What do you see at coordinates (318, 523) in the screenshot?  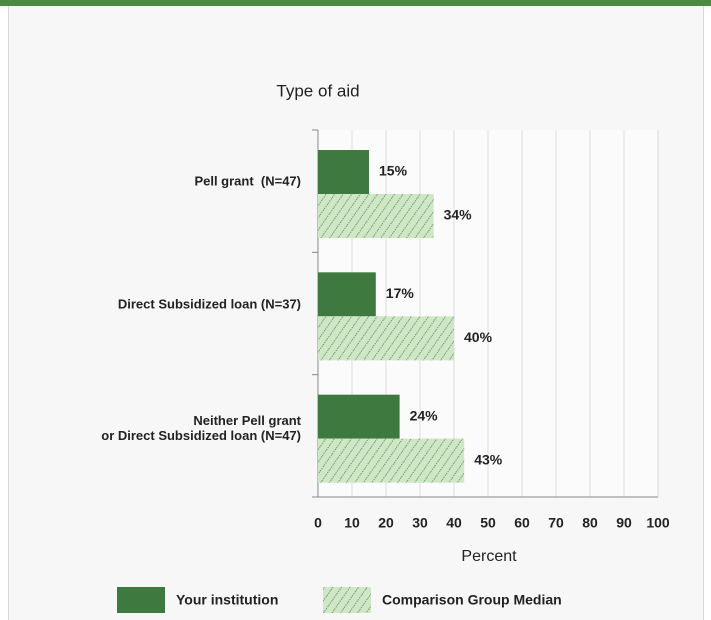 I see `x-tick-label: 0` at bounding box center [318, 523].